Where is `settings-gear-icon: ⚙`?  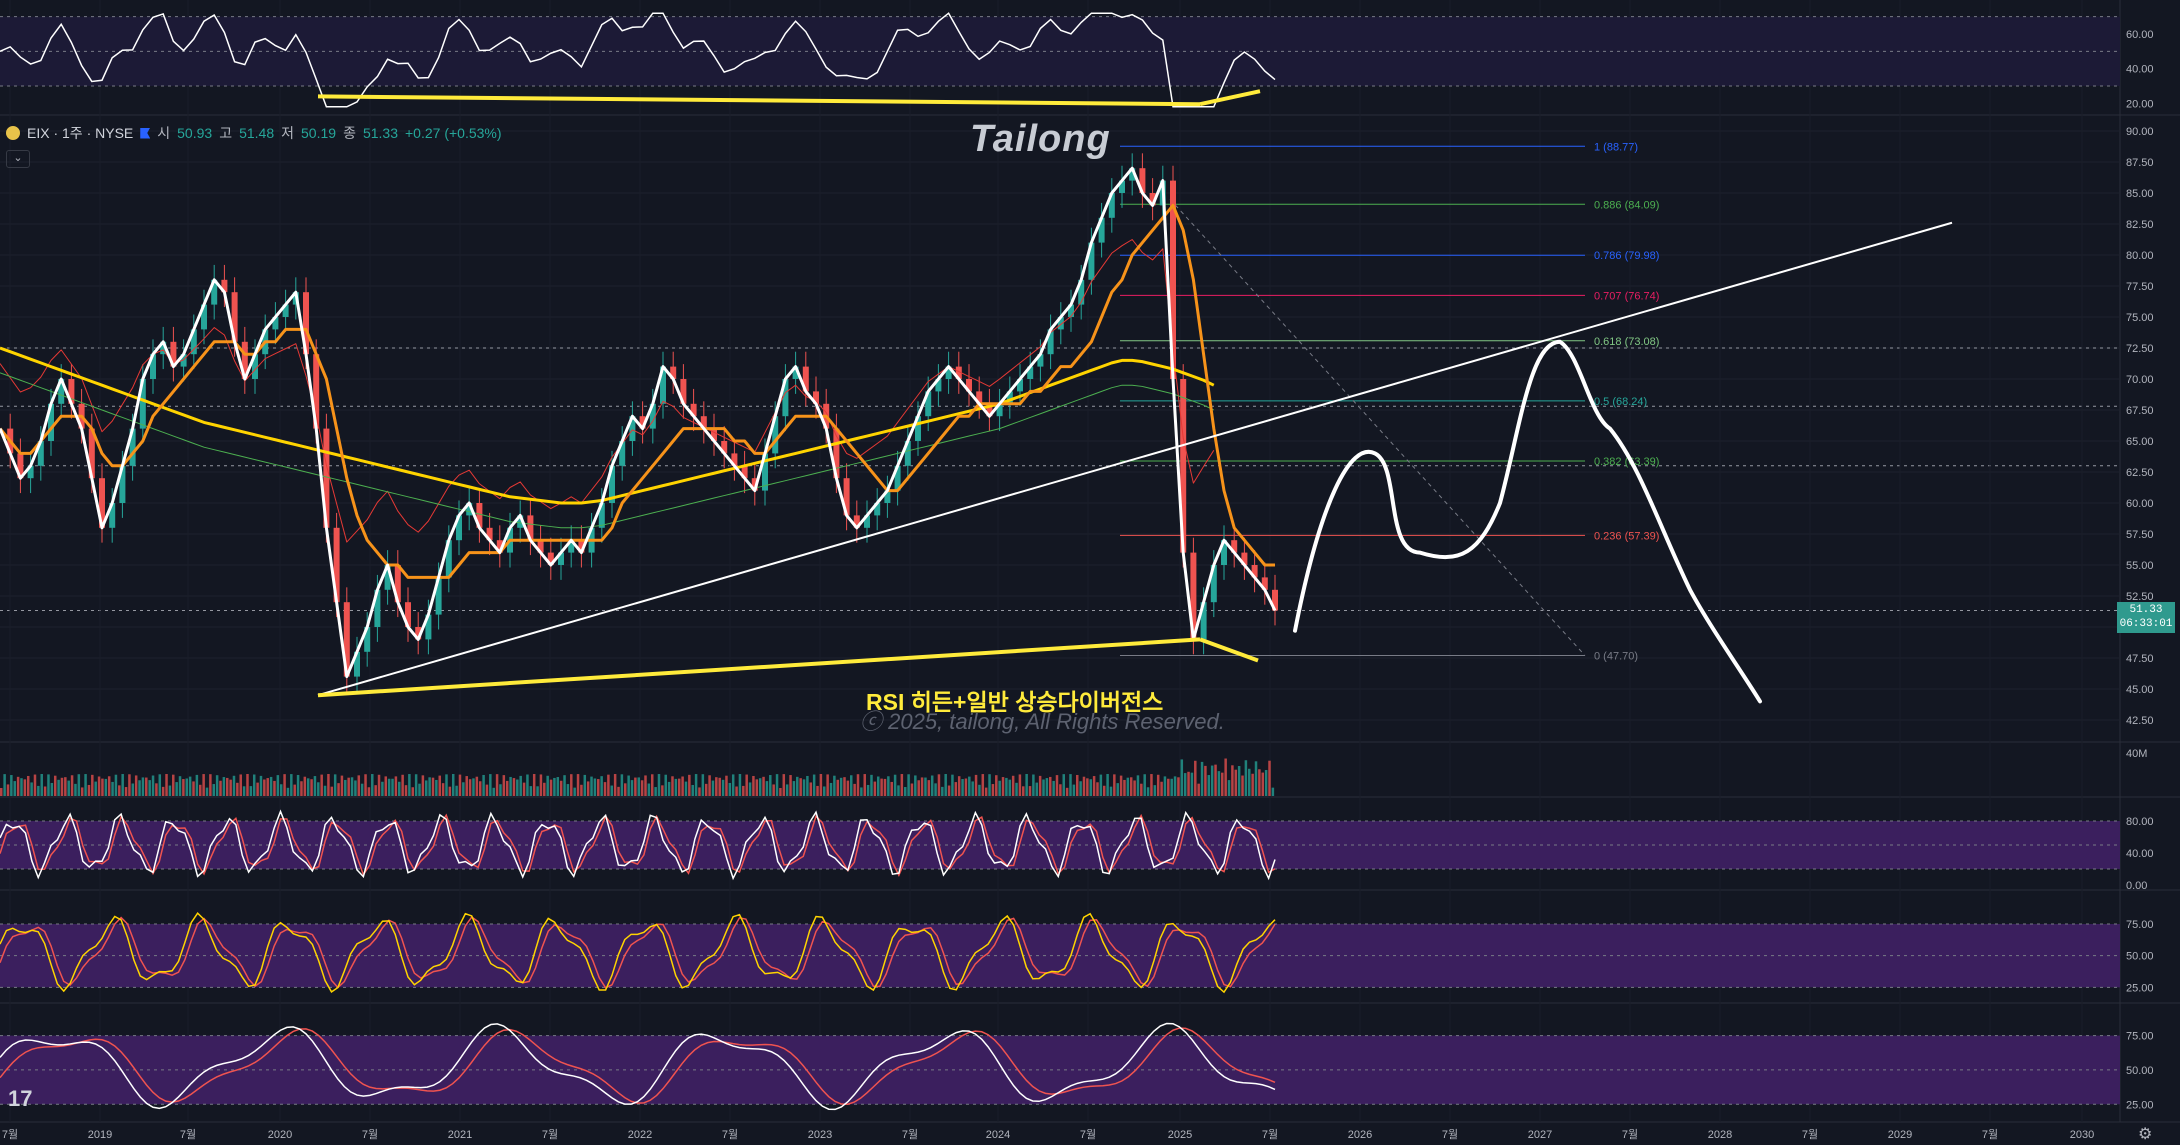
settings-gear-icon: ⚙ is located at coordinates (2145, 1134).